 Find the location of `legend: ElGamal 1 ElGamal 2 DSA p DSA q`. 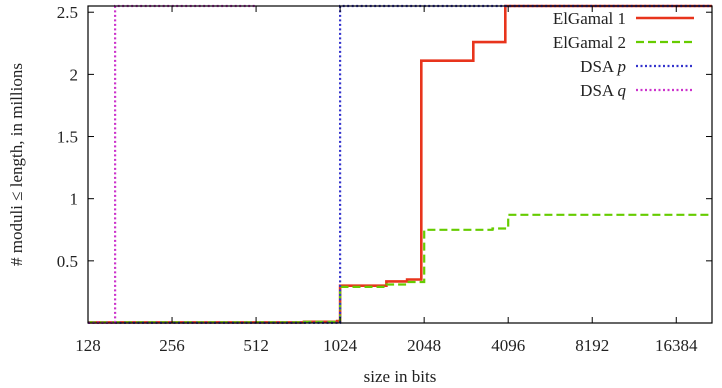

legend: ElGamal 1 ElGamal 2 DSA p DSA q is located at coordinates (623, 54).